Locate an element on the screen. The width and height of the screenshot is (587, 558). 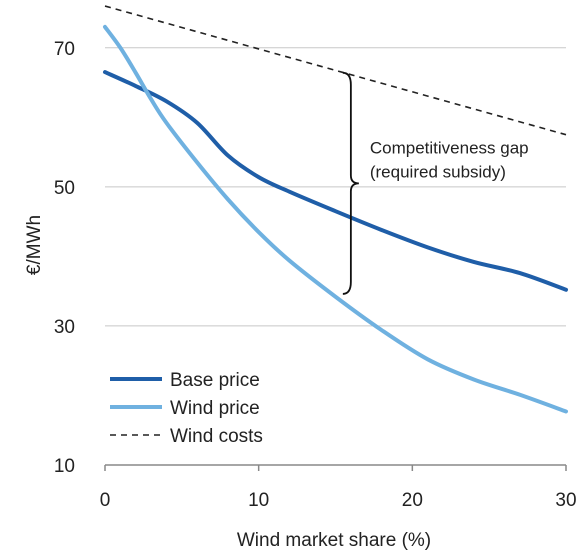
x-axis-title: Wind market share (%) is located at coordinates (334, 540).